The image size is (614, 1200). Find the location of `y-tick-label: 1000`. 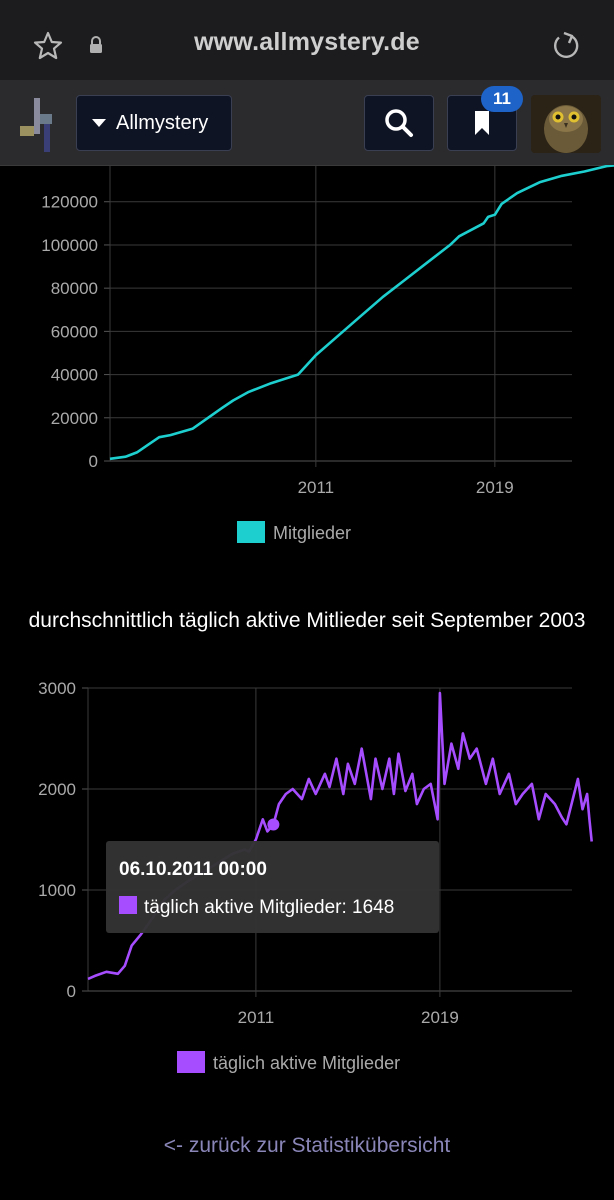

y-tick-label: 1000 is located at coordinates (57, 890).